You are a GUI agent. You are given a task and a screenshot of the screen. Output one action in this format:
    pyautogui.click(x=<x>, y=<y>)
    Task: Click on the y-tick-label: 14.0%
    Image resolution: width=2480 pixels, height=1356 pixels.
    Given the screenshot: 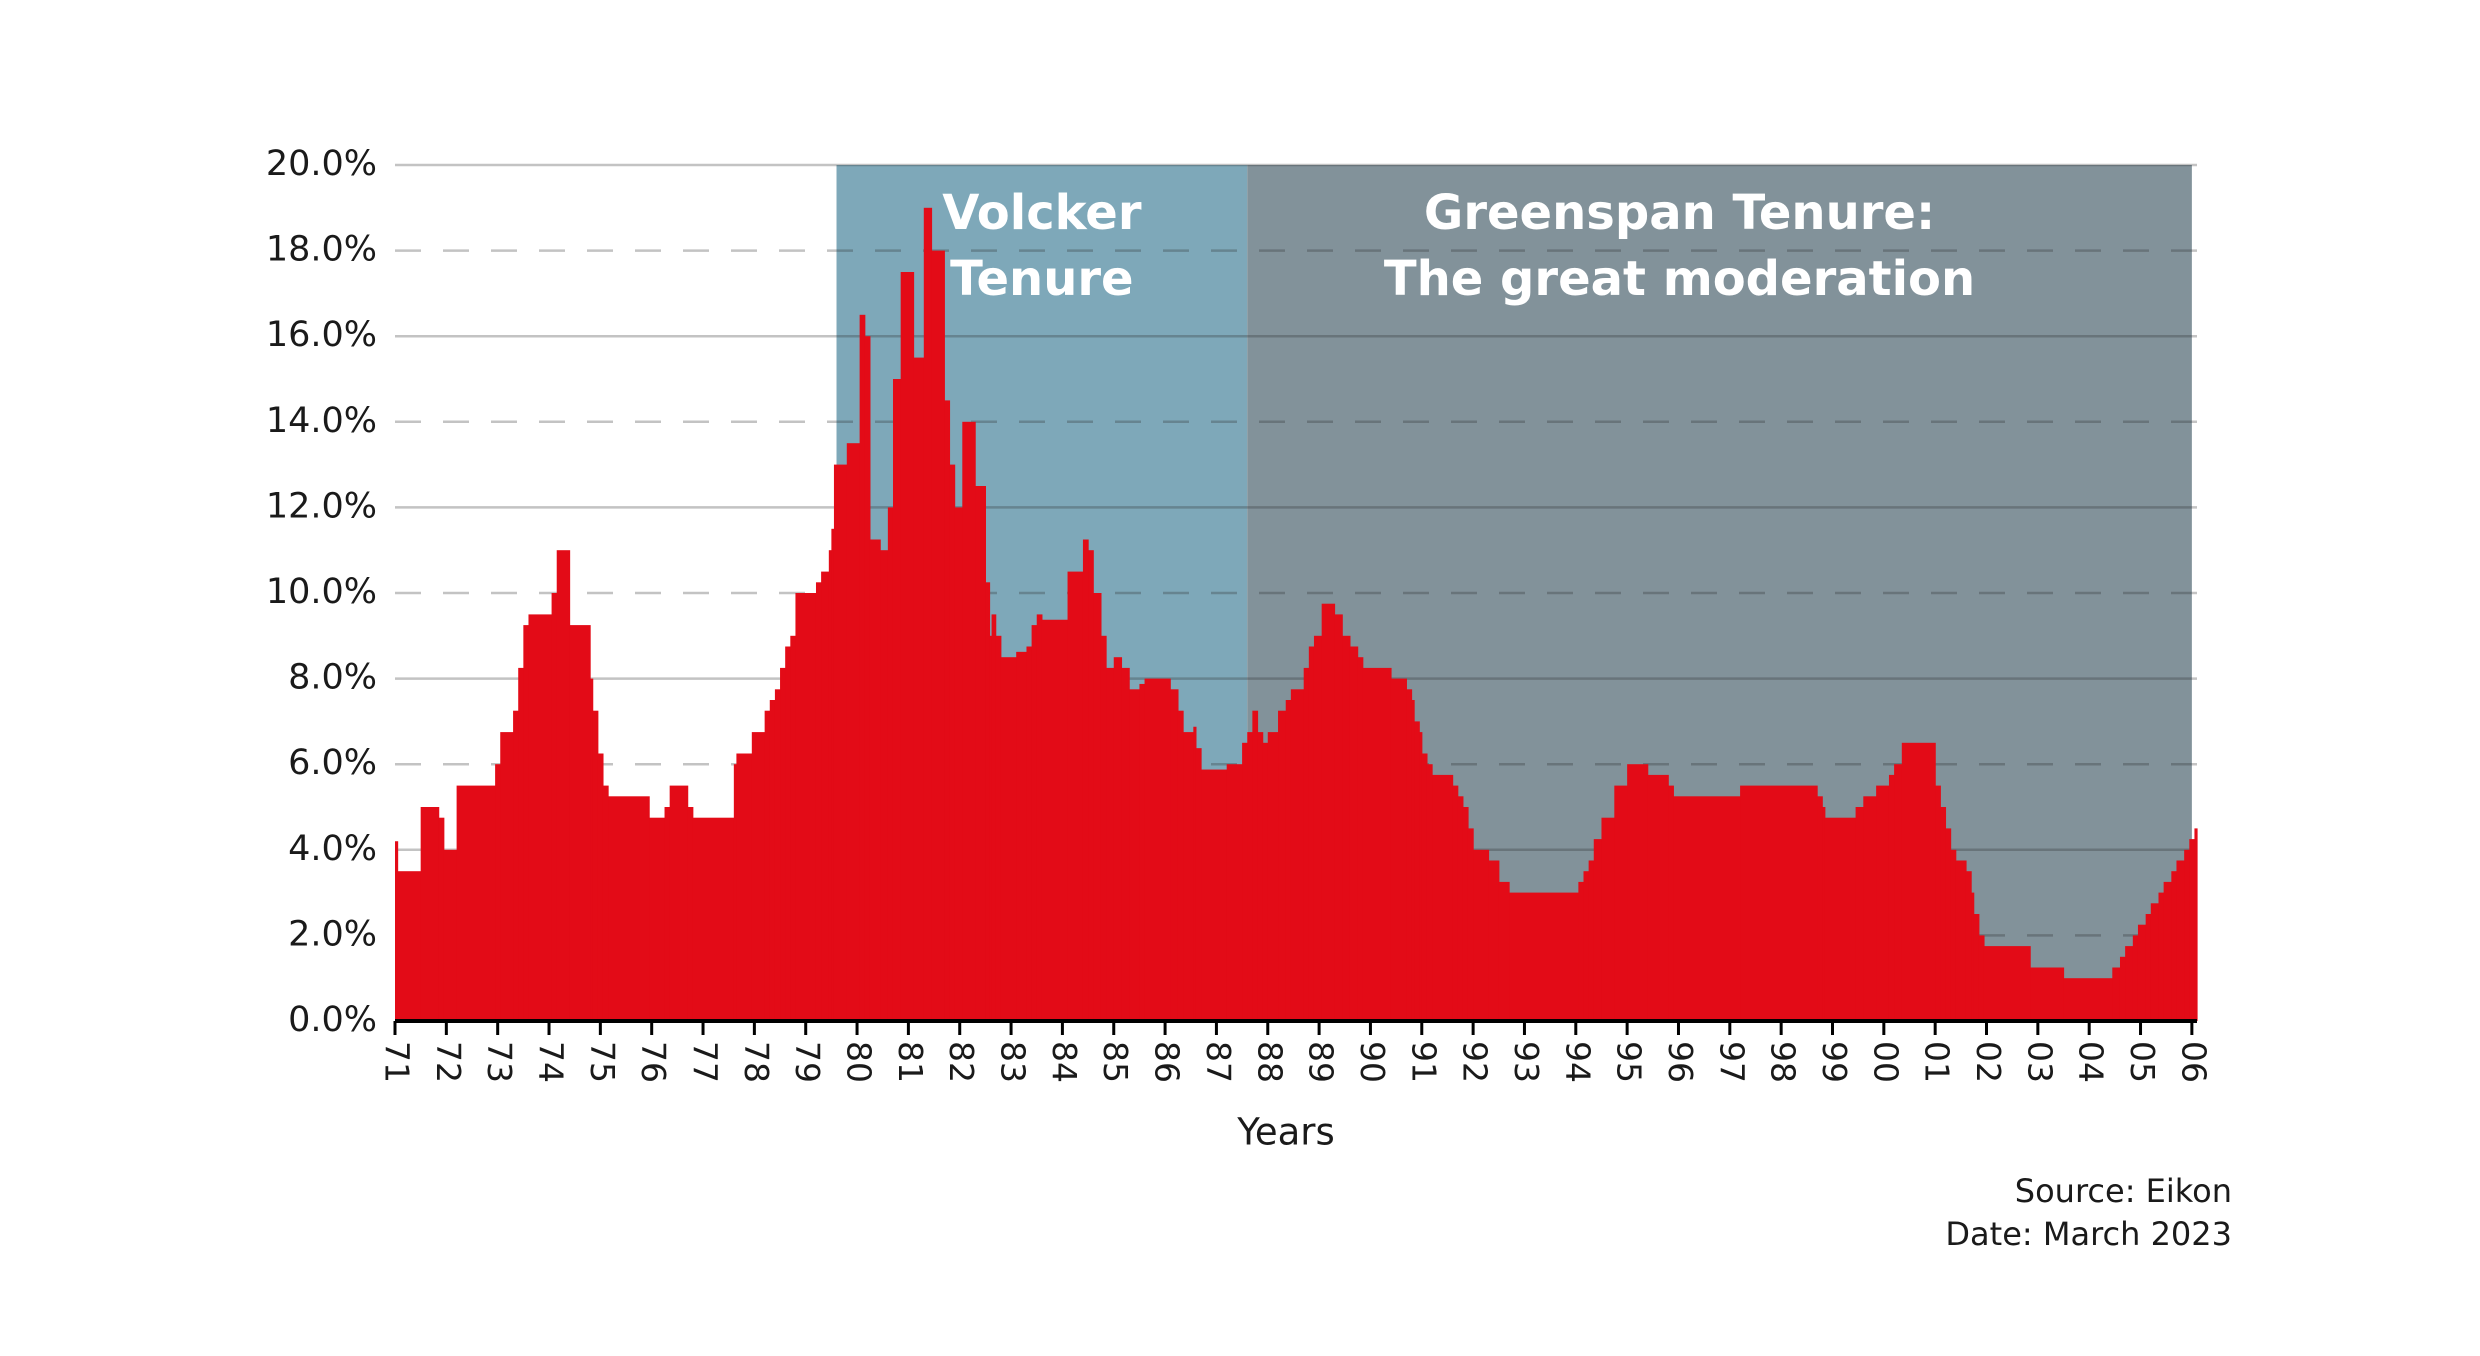 What is the action you would take?
    pyautogui.click(x=321, y=421)
    